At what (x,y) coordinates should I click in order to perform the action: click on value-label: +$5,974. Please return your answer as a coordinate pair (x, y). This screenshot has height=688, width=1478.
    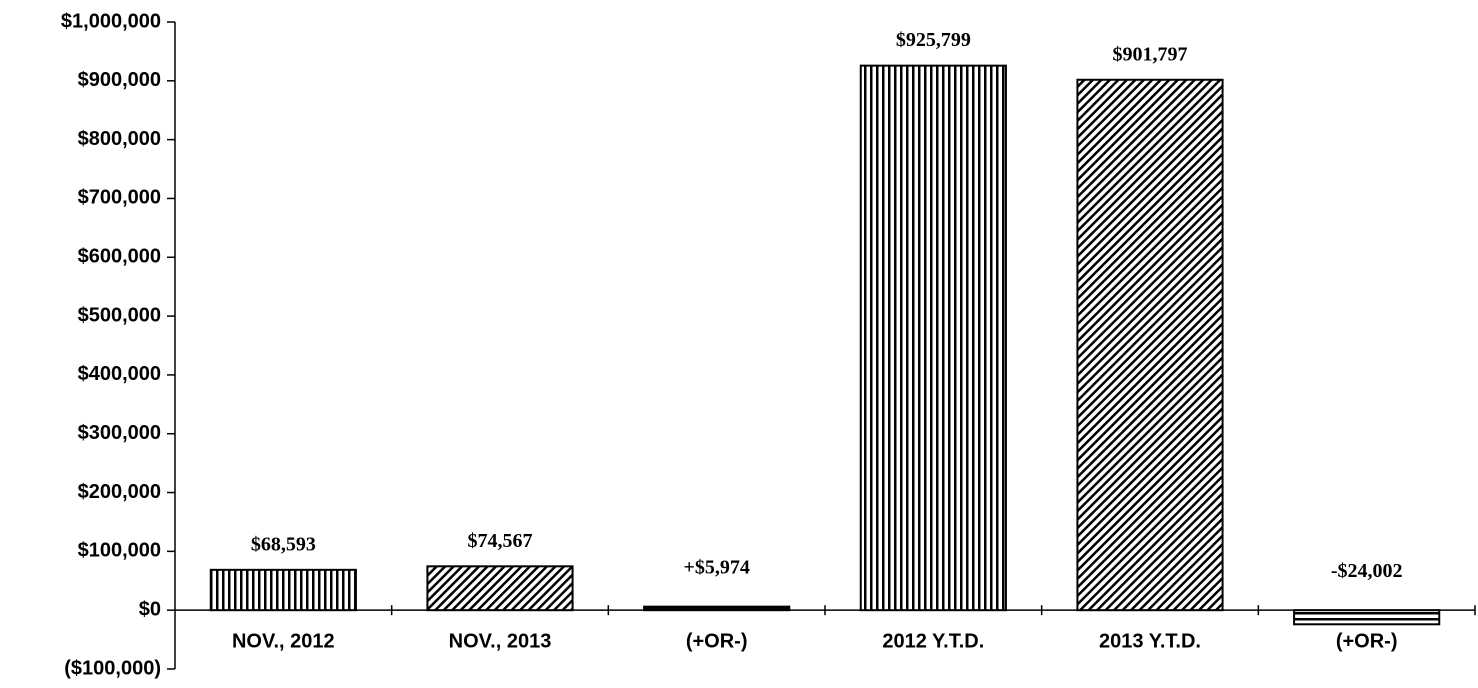
    Looking at the image, I should click on (716, 567).